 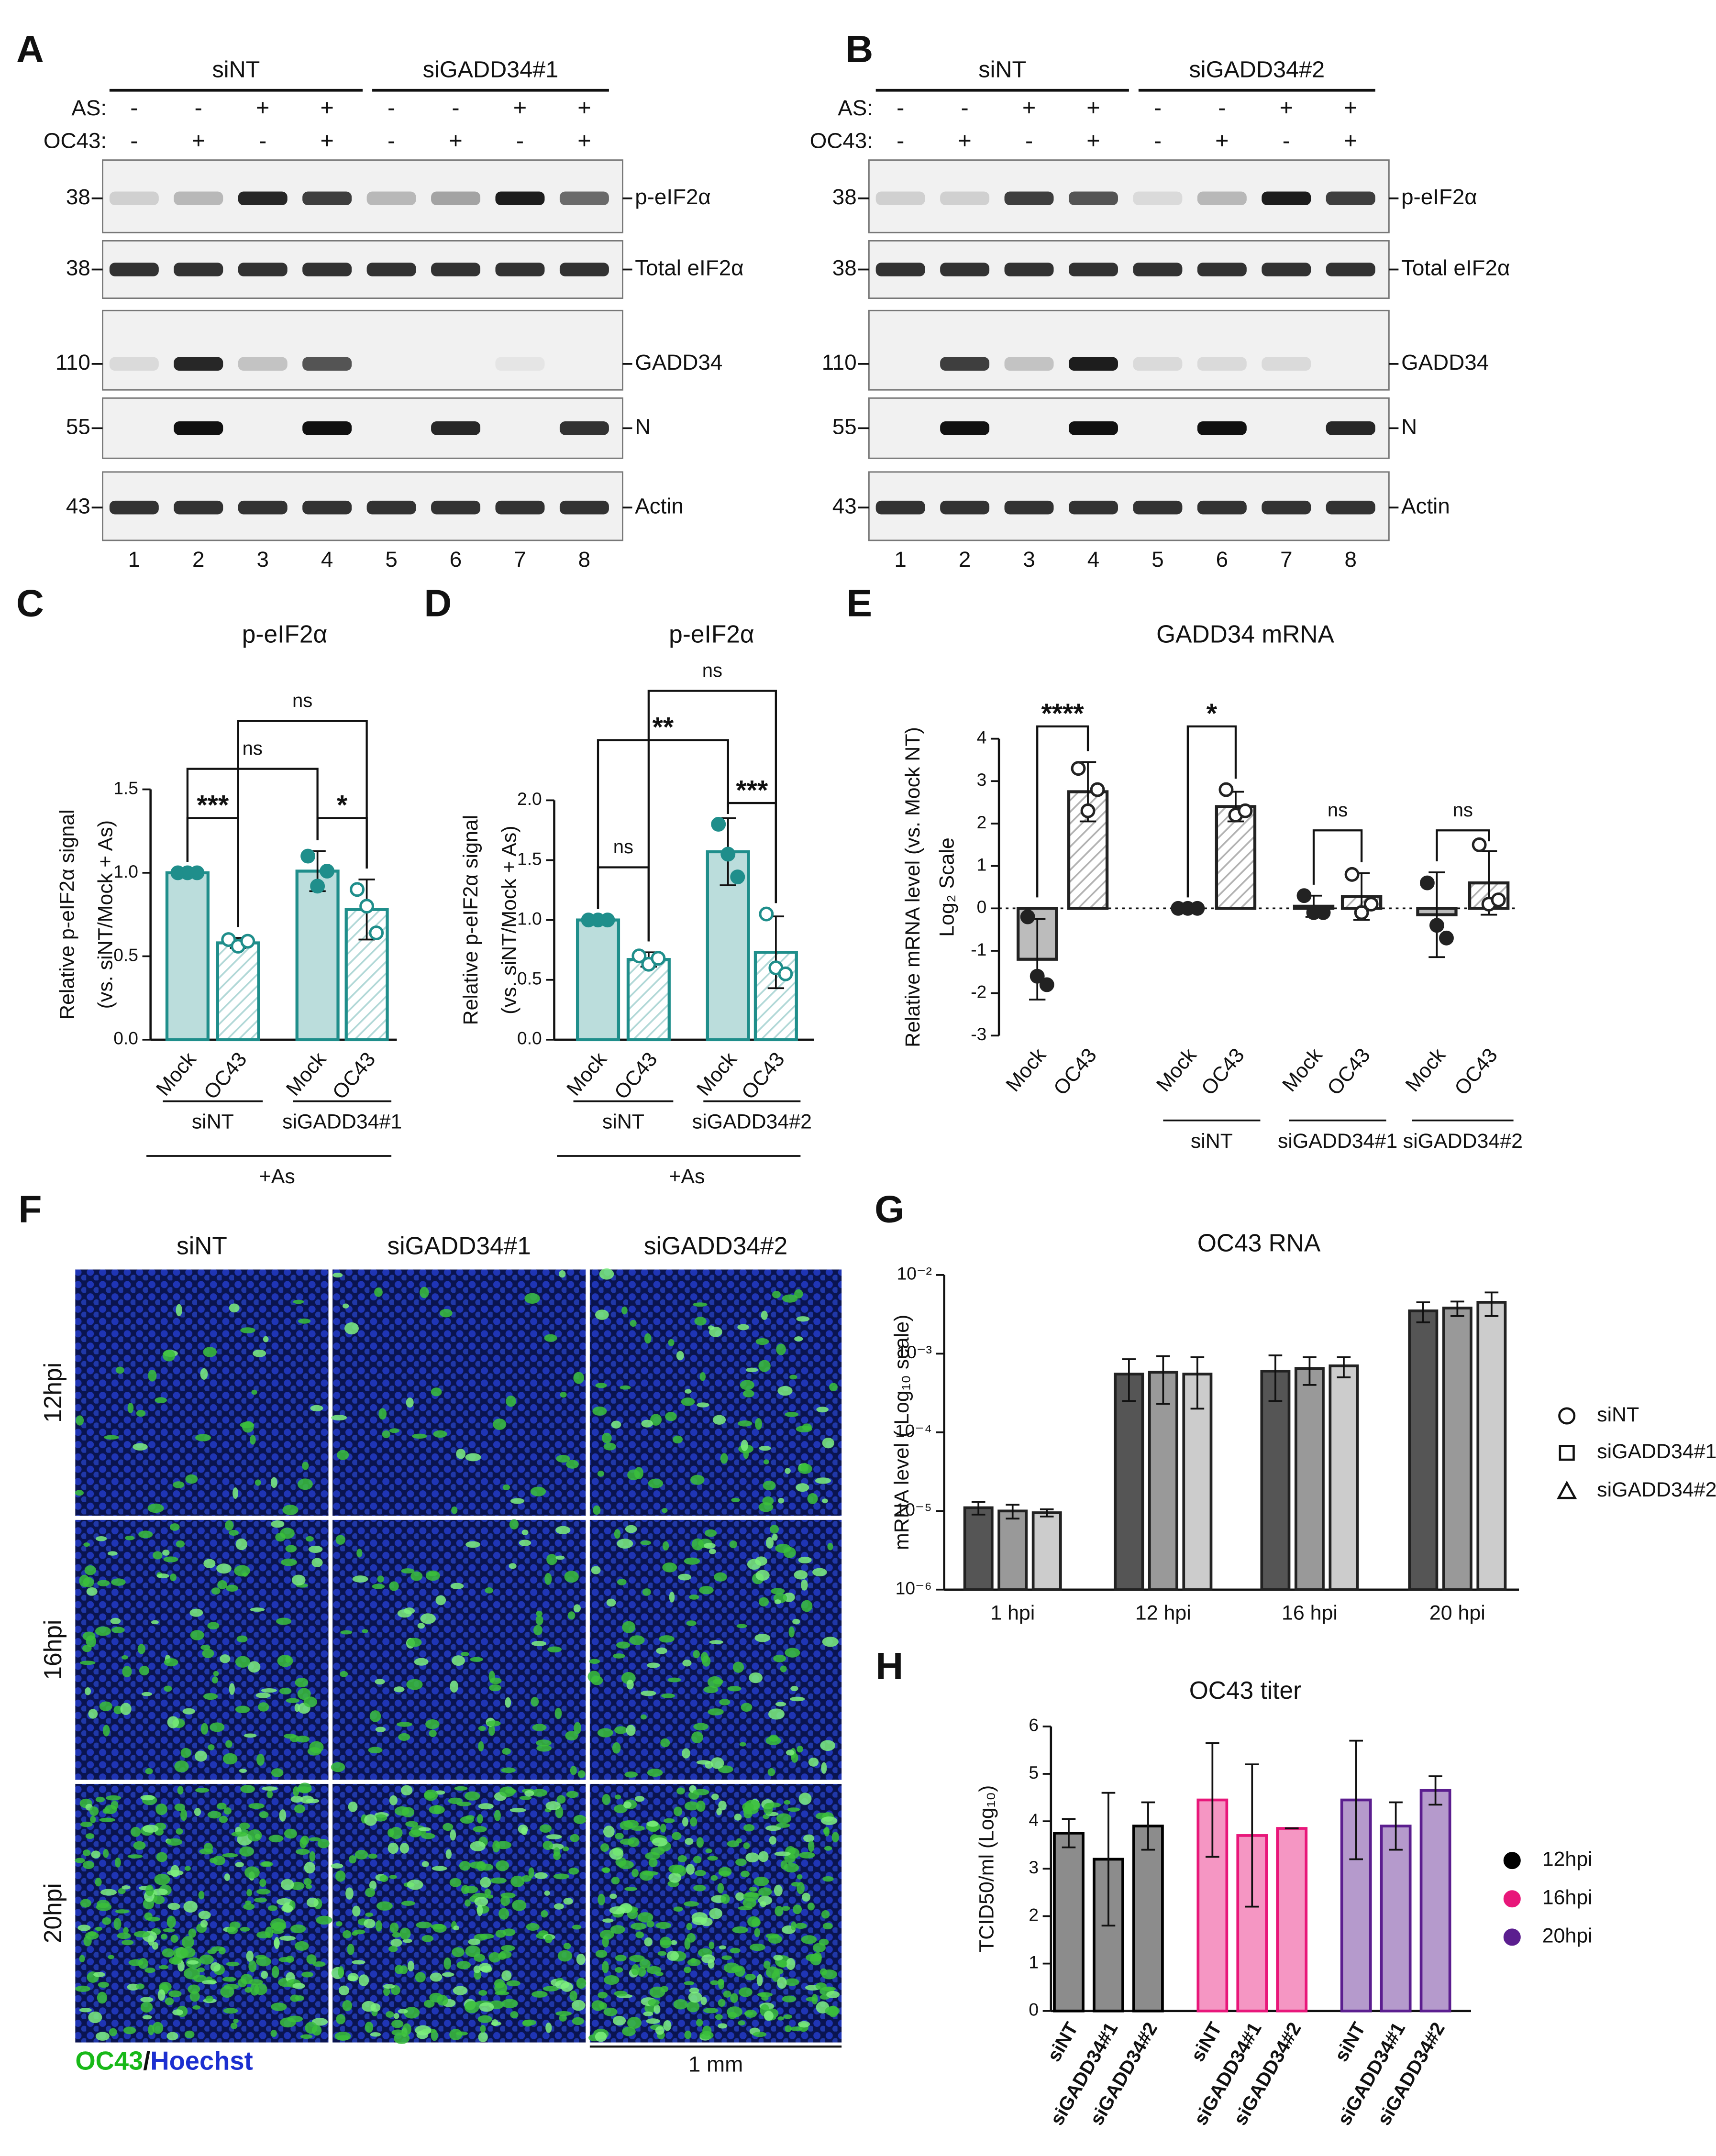 What do you see at coordinates (914, 1588) in the screenshot?
I see `y-tick-label: 10⁻⁶` at bounding box center [914, 1588].